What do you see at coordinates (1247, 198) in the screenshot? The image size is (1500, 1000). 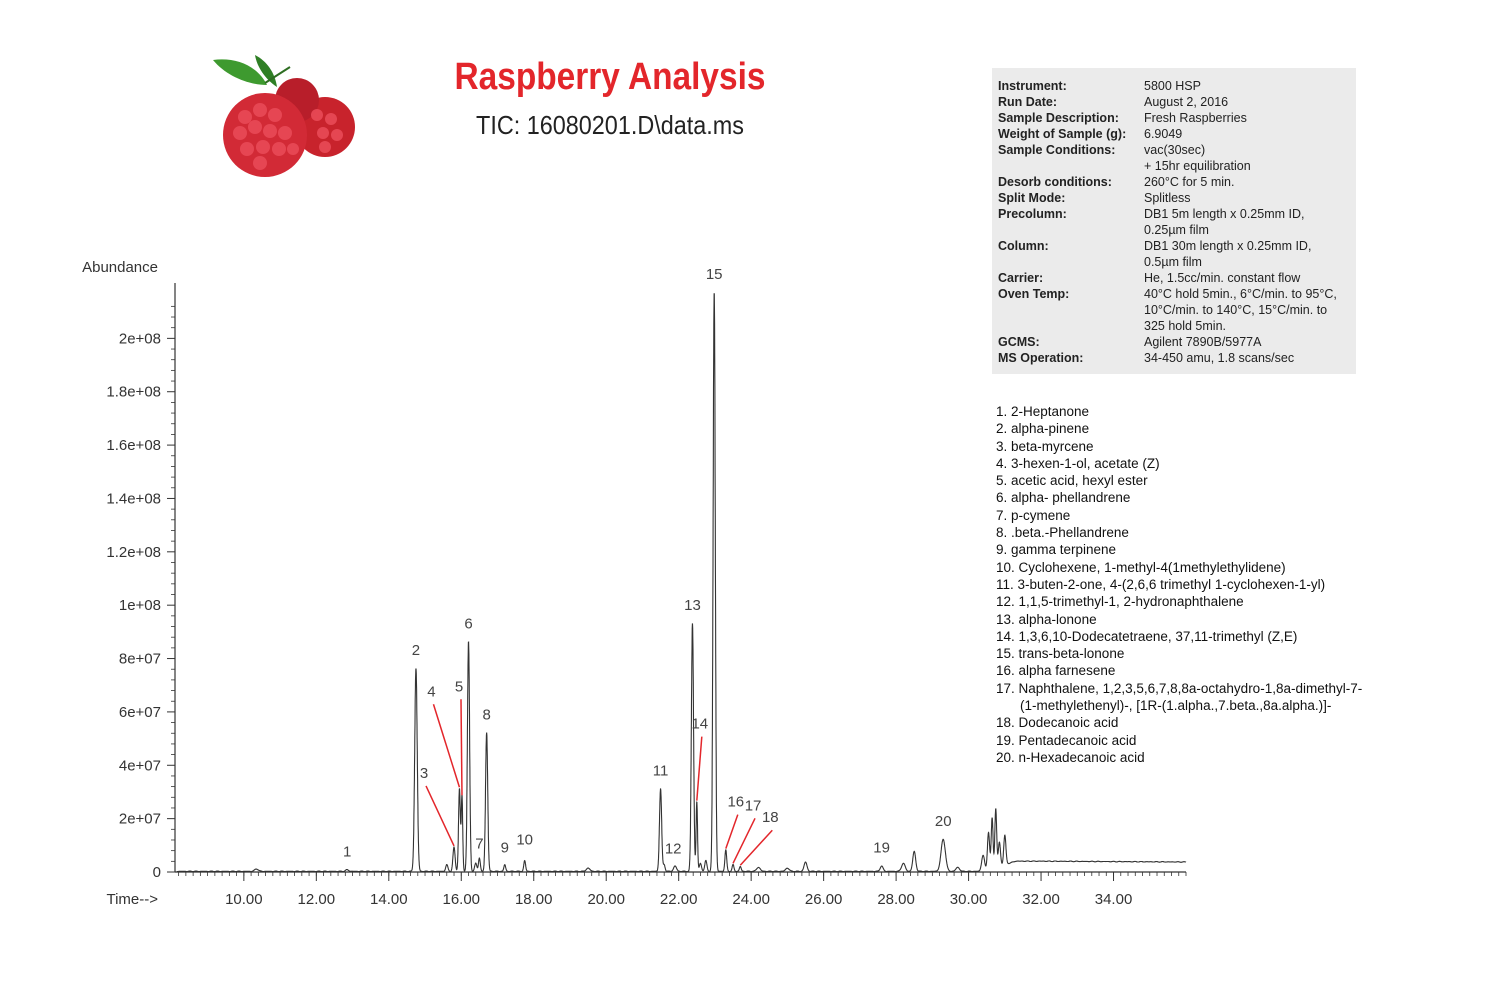 I see `info-value: Splitless` at bounding box center [1247, 198].